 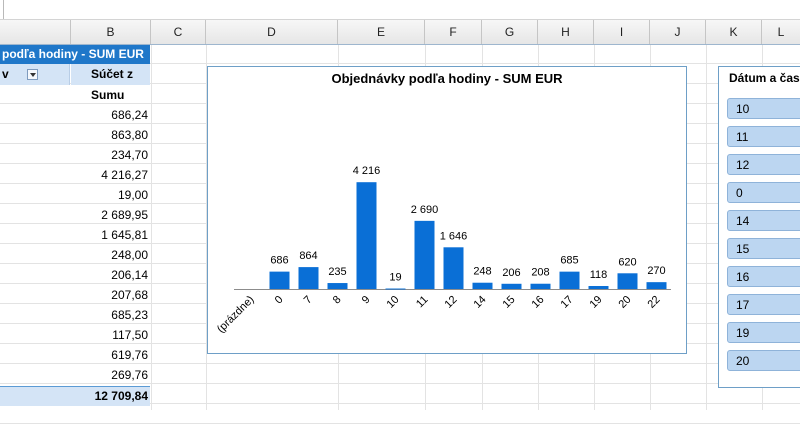 What do you see at coordinates (129, 375) in the screenshot?
I see `pivot-value-cell: 269,76` at bounding box center [129, 375].